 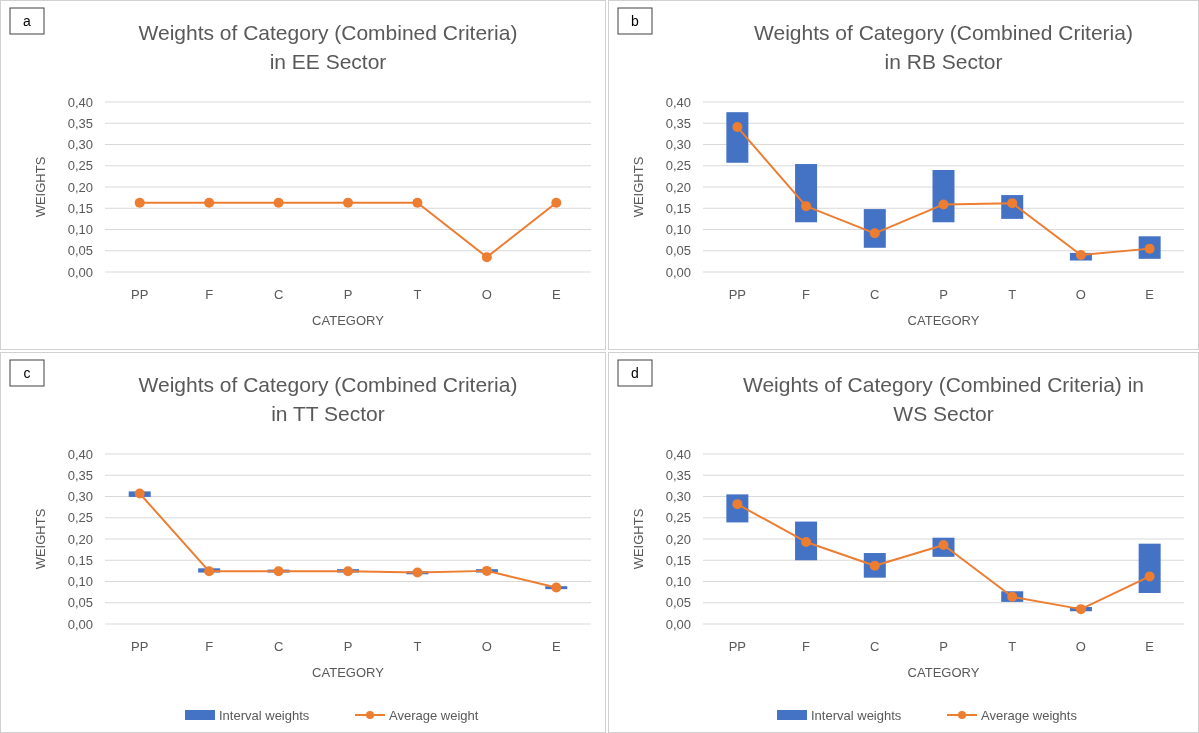 I want to click on text: d, so click(x=635, y=372).